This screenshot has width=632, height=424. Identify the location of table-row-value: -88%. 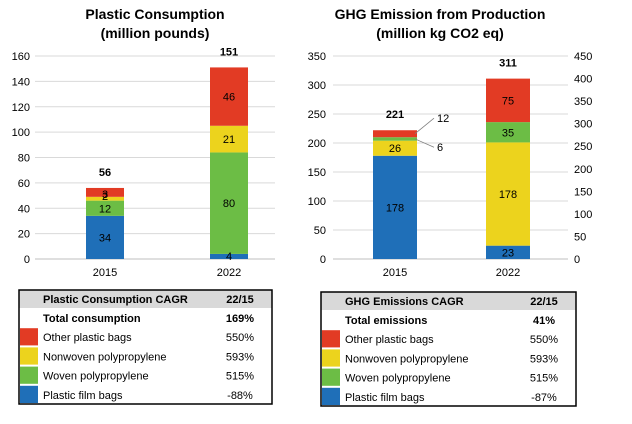
(240, 396).